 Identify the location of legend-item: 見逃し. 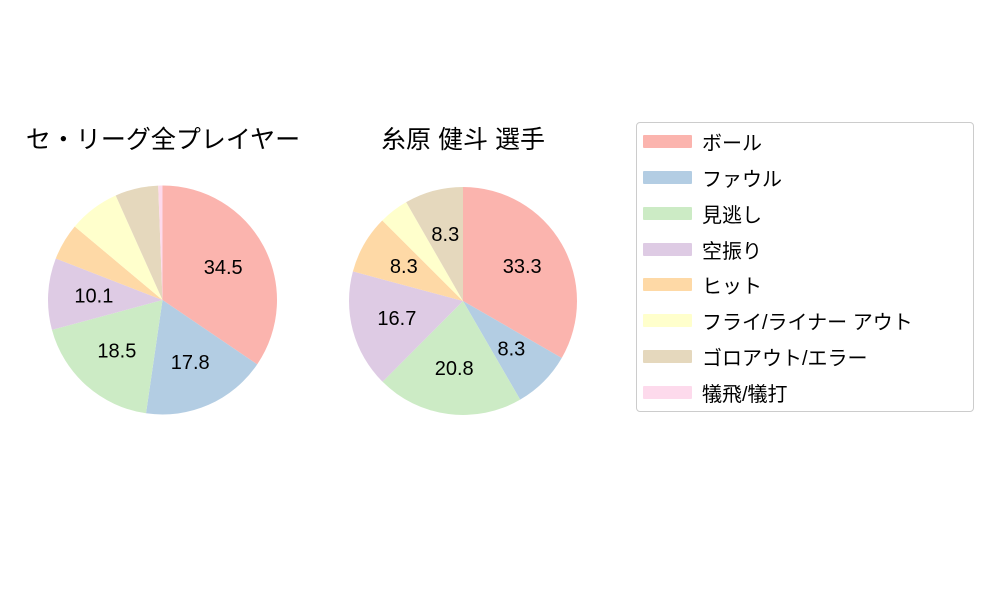
(805, 214).